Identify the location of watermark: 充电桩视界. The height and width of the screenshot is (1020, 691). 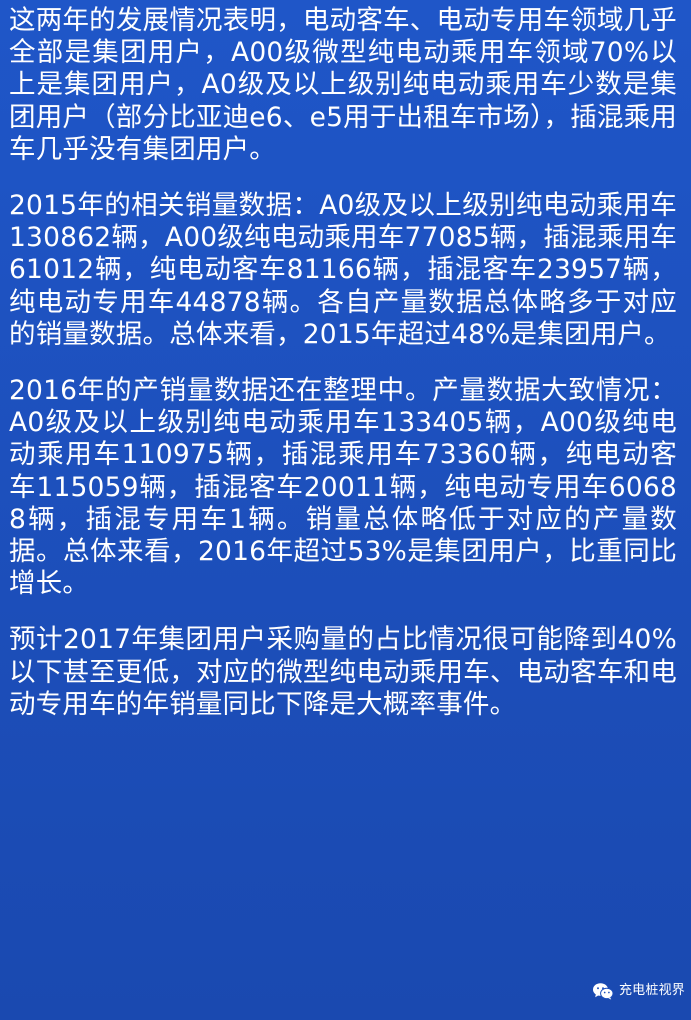
(638, 991).